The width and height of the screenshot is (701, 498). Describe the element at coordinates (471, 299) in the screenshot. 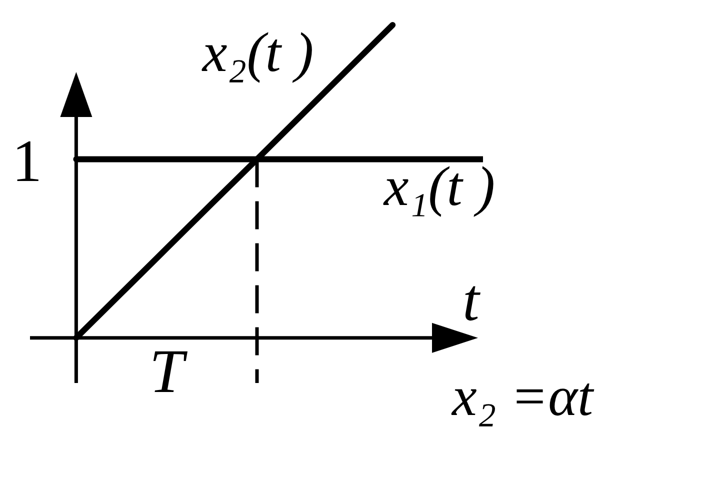

I see `x-axis-title: t` at that location.